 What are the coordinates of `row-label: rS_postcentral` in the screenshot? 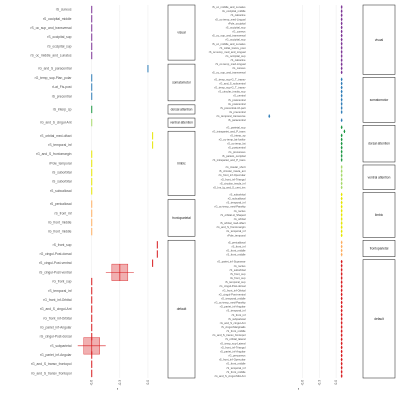 It's located at (237, 148).